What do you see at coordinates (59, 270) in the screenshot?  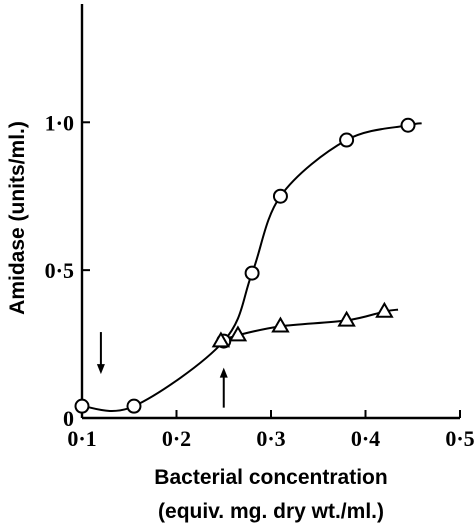 I see `y-tick-label: 0·5` at bounding box center [59, 270].